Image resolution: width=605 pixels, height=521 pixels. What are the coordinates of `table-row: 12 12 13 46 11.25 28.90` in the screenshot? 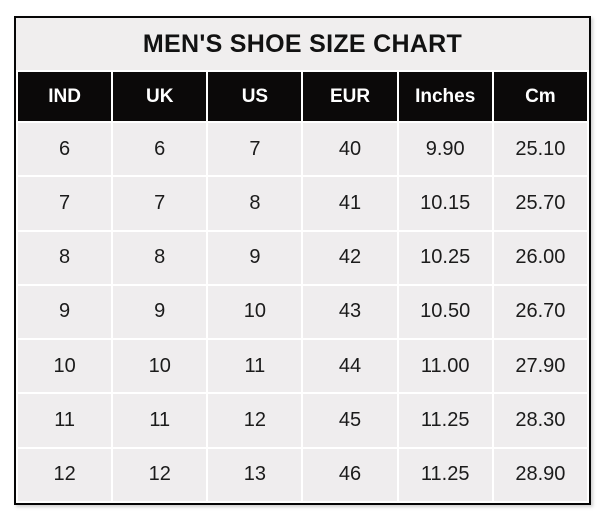 It's located at (302, 474).